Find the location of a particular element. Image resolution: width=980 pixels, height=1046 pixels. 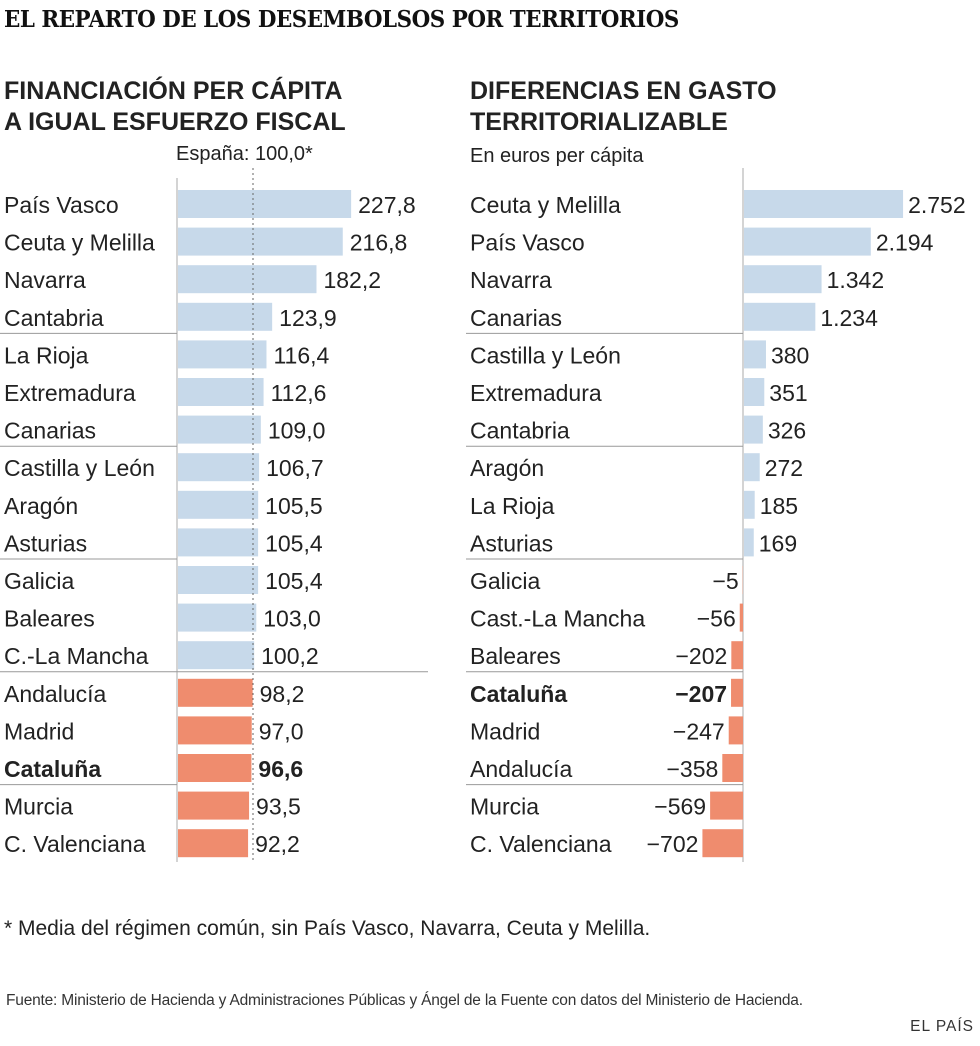

right-value-label: −247 is located at coordinates (699, 731).